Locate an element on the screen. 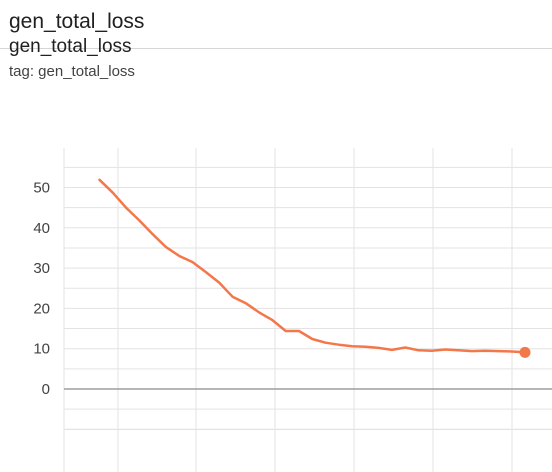 The width and height of the screenshot is (552, 472). y-tick-label: 50 is located at coordinates (41, 188).